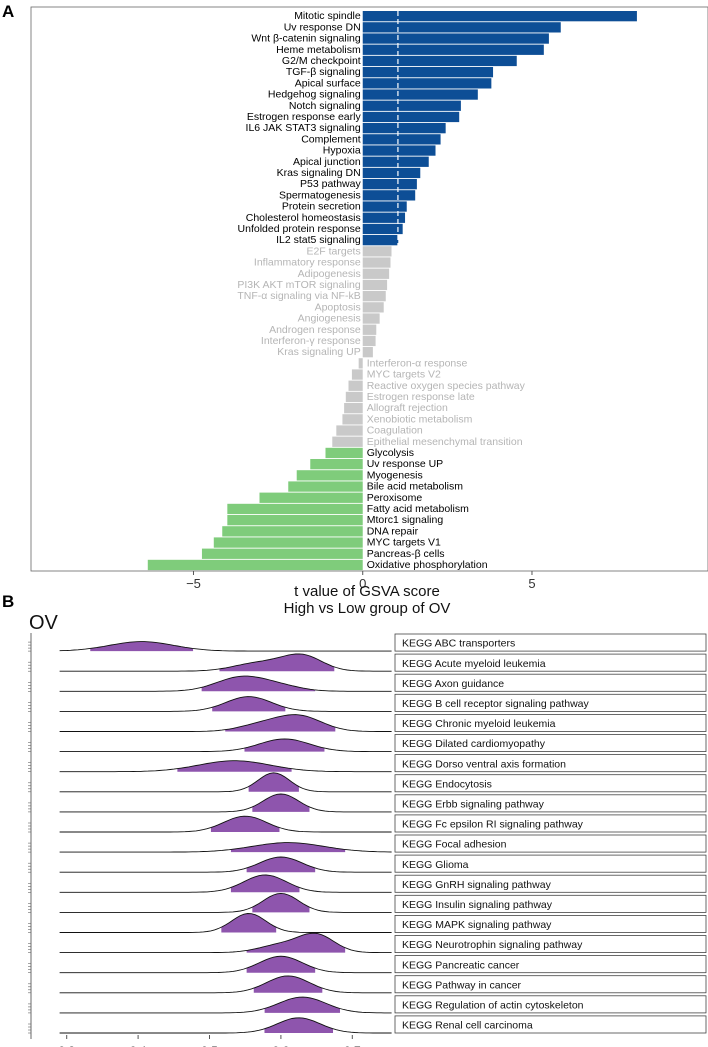 Image resolution: width=708 pixels, height=1047 pixels. I want to click on ridge-label: KEGG B cell receptor signaling pathway, so click(496, 704).